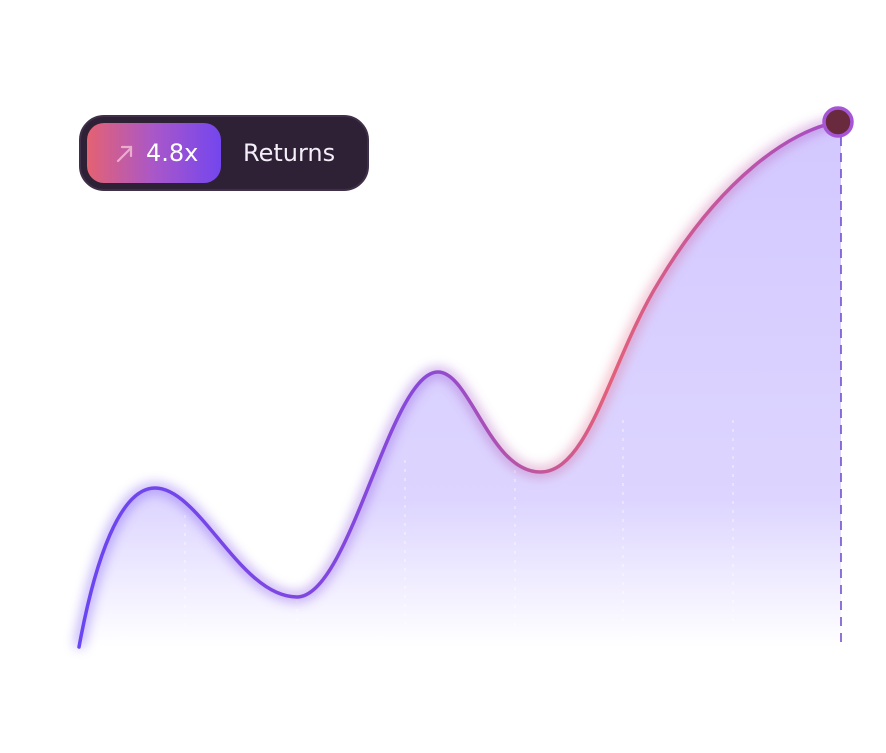  What do you see at coordinates (838, 122) in the screenshot?
I see `end-dot` at bounding box center [838, 122].